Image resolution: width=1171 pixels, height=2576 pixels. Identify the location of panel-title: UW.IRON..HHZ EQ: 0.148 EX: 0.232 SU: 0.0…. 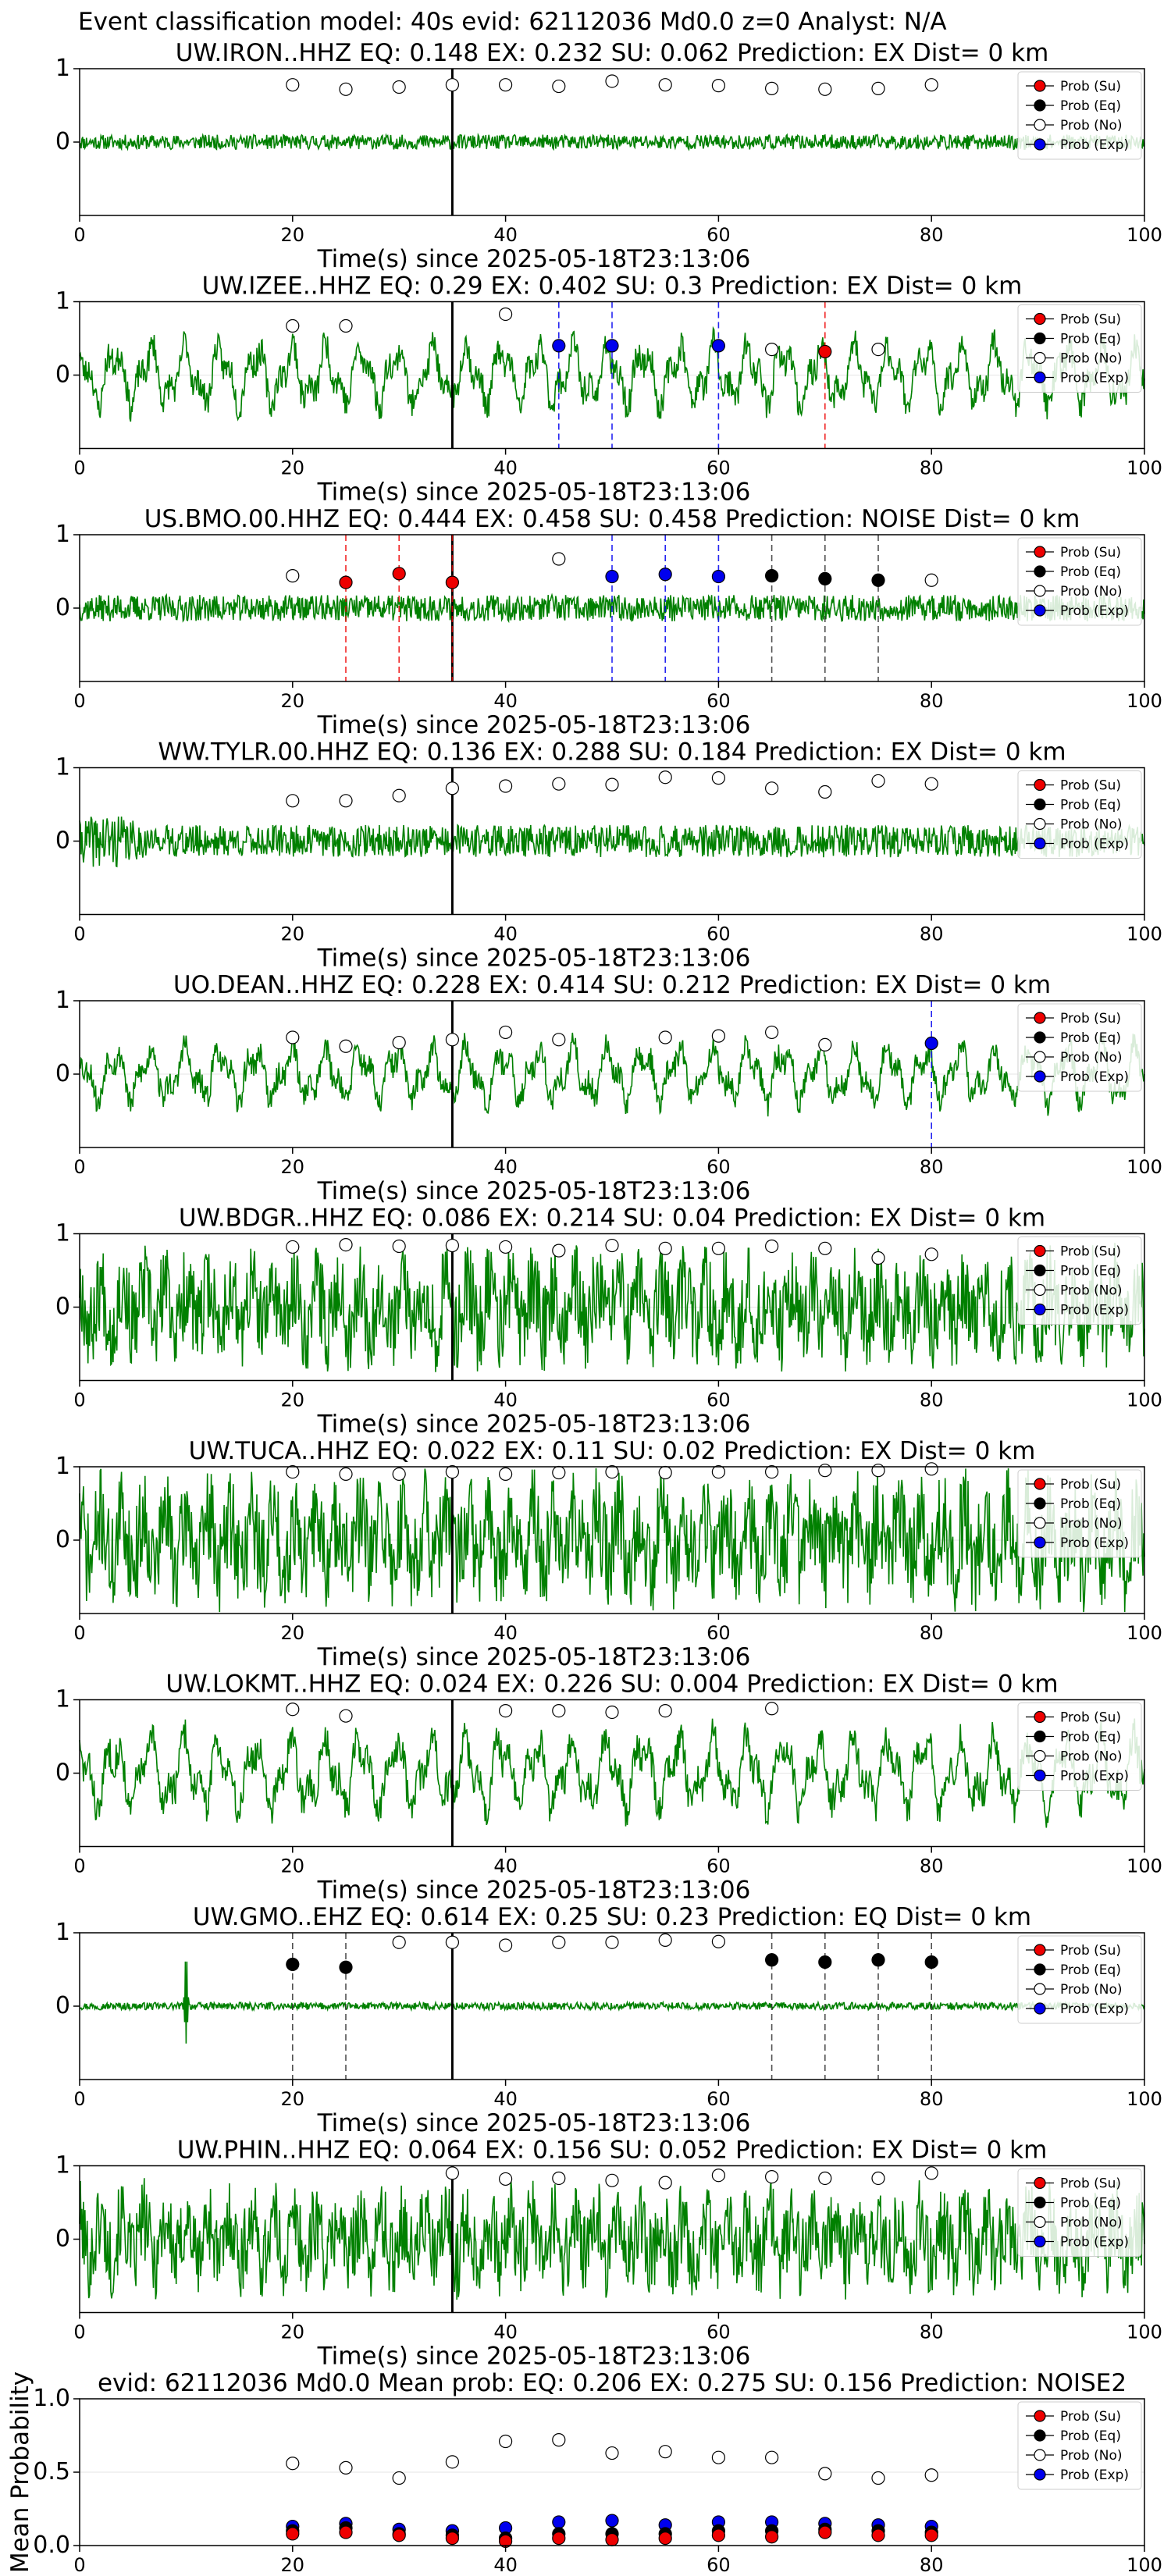
(612, 53).